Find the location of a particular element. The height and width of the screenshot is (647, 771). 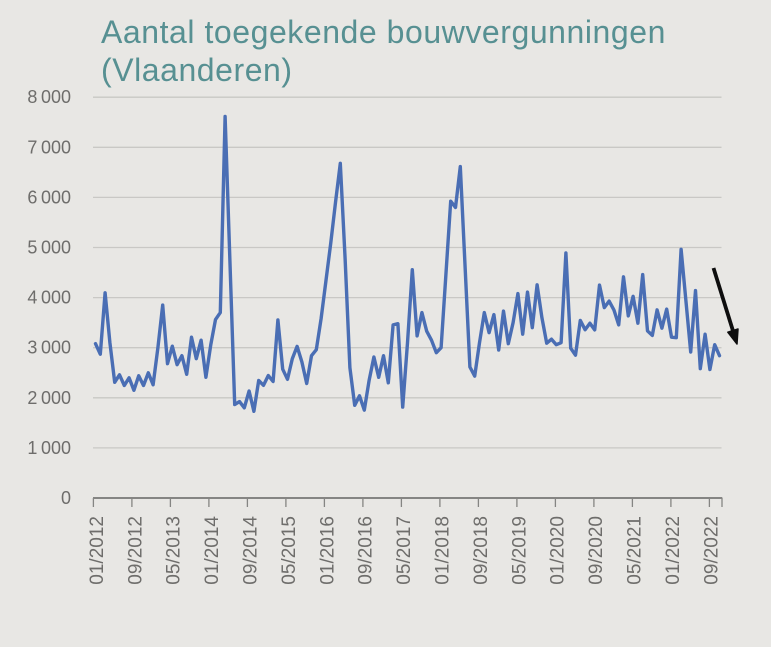

svg-text: 6 000 is located at coordinates (49, 197).